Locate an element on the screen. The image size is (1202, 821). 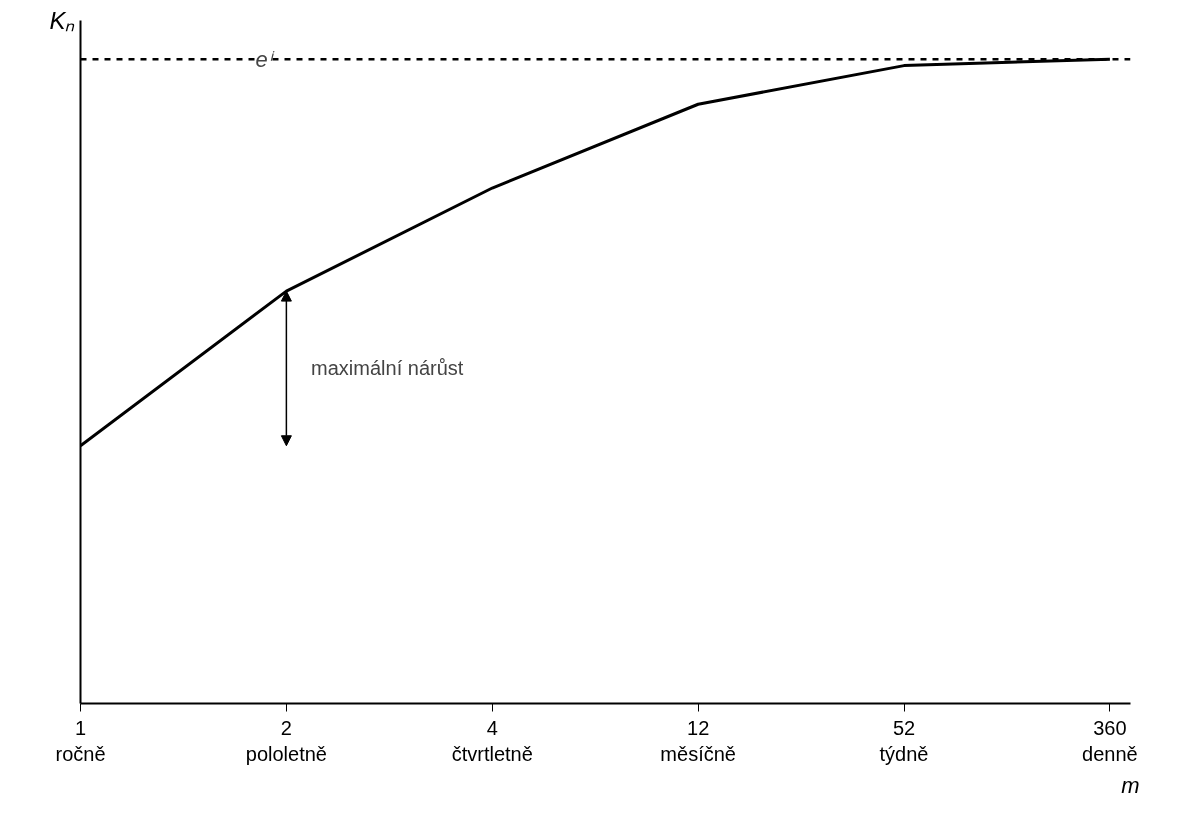
x-tick-label: 2 pololetně is located at coordinates (286, 740).